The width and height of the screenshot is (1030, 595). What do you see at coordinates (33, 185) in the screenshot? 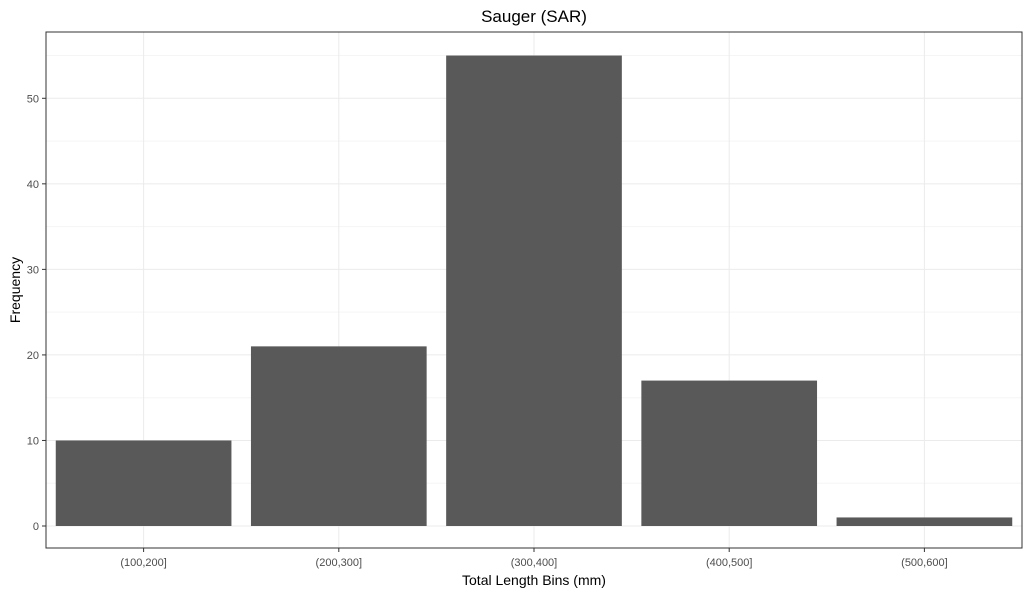
I see `y-tick-label: 40` at bounding box center [33, 185].